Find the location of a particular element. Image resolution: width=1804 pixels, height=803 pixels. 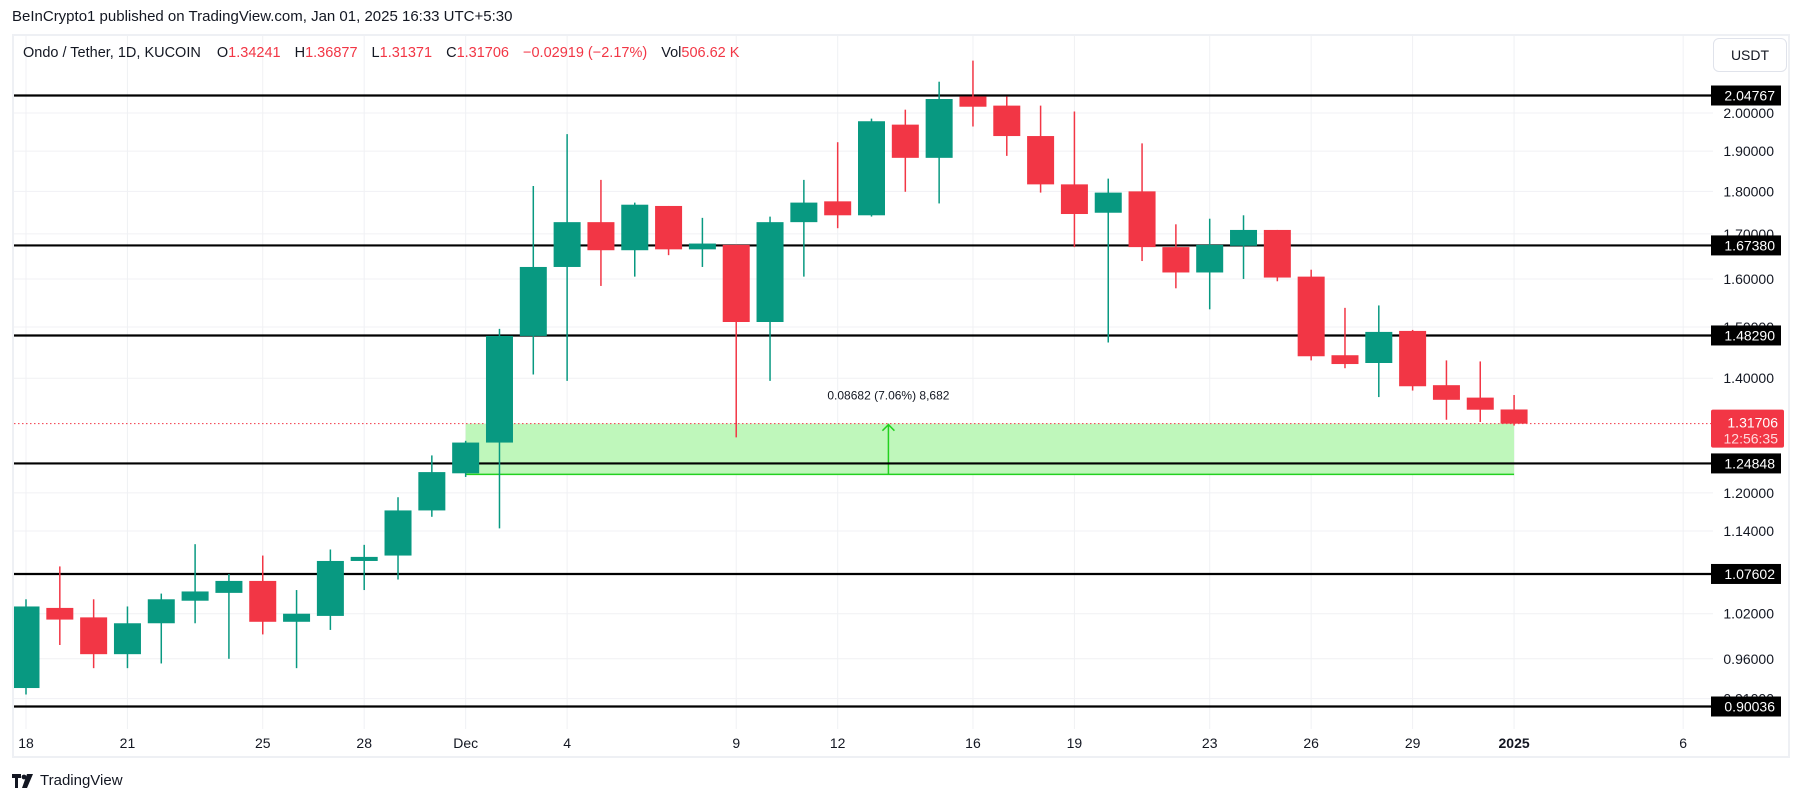

open-value: 1.34241 is located at coordinates (254, 53).